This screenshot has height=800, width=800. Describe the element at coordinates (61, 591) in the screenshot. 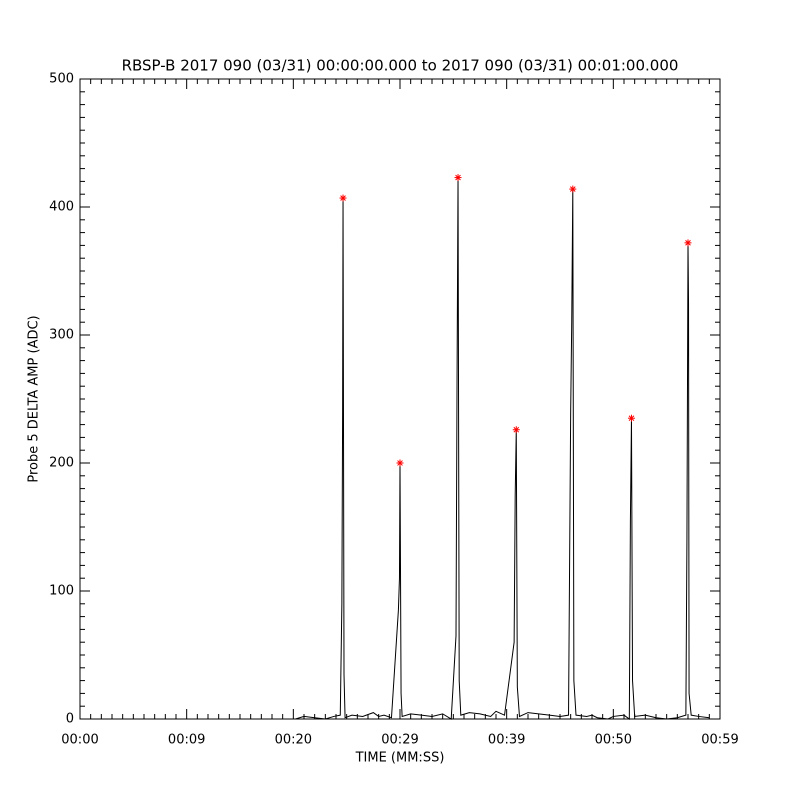

I see `y-tick-label: 100` at that location.